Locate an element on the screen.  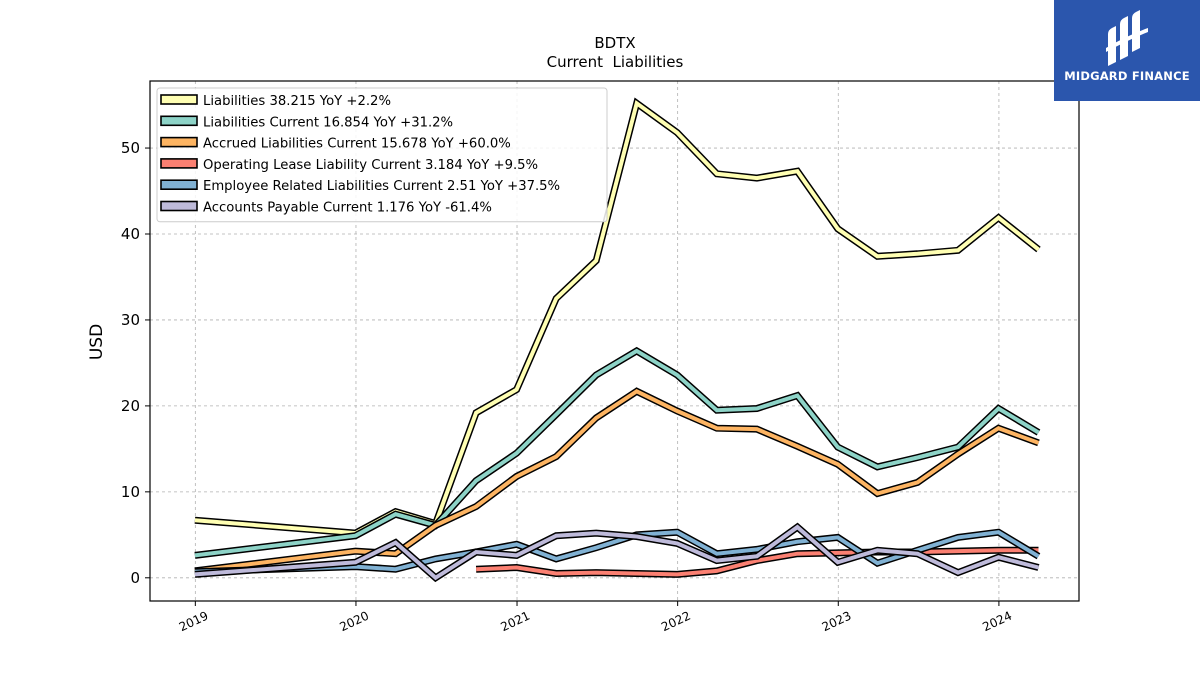
x-tick-label: 2021 is located at coordinates (516, 622).